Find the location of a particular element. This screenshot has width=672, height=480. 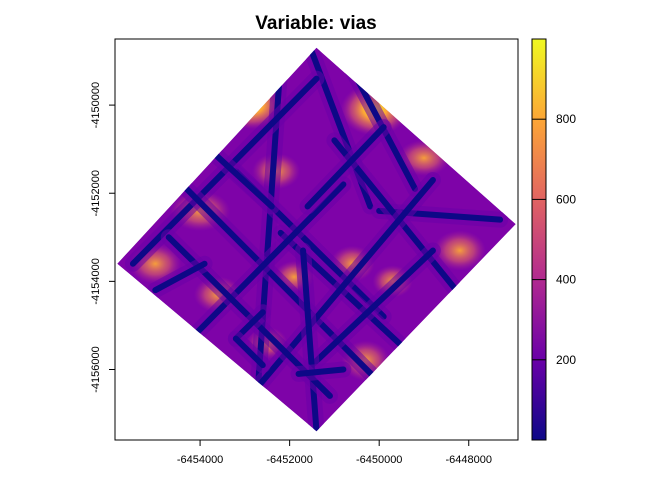

legend-colorbar is located at coordinates (539, 239).